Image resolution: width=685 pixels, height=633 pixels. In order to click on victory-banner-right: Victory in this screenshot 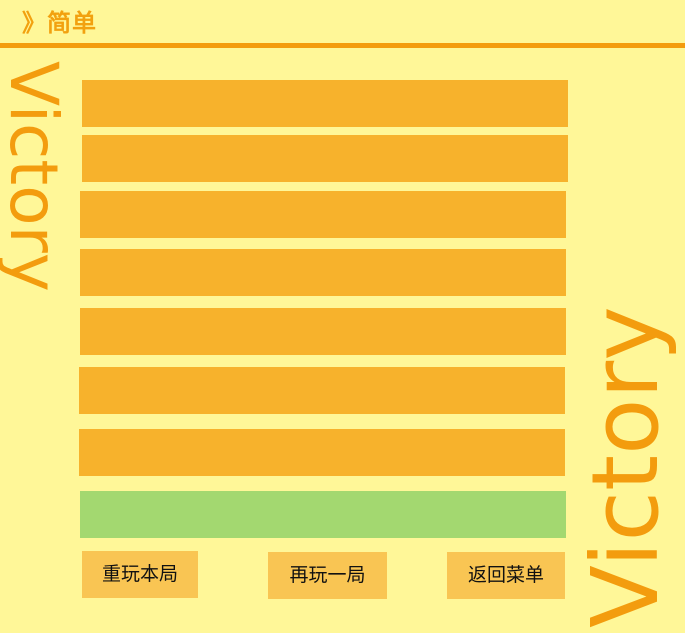, I will do `click(625, 467)`.